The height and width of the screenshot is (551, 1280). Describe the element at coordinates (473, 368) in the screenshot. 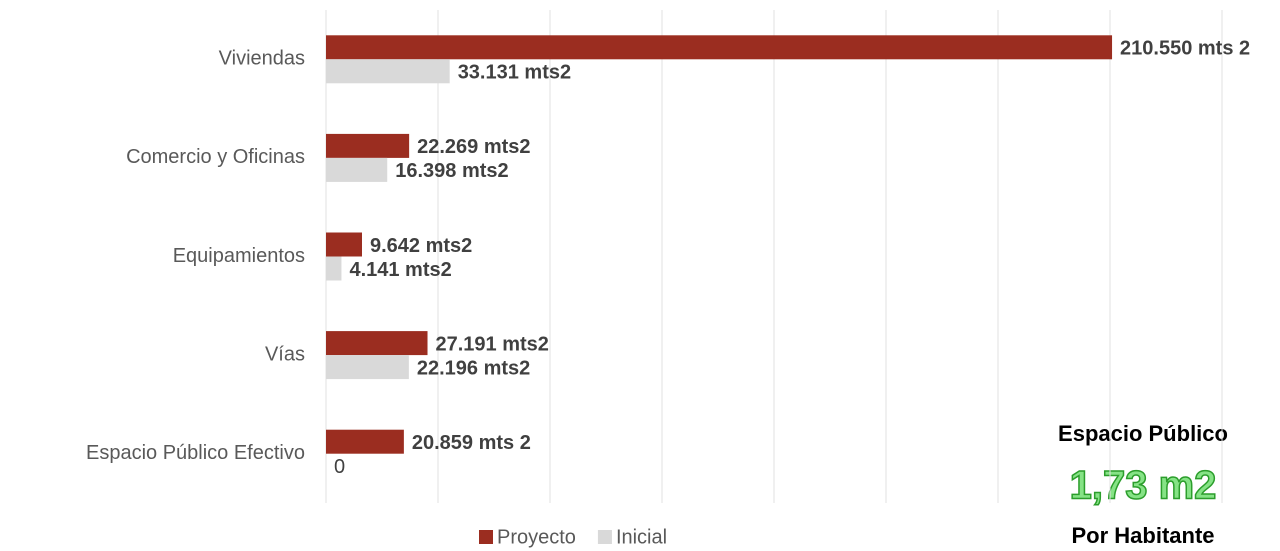

I see `data-label: 22.196 mts2` at that location.